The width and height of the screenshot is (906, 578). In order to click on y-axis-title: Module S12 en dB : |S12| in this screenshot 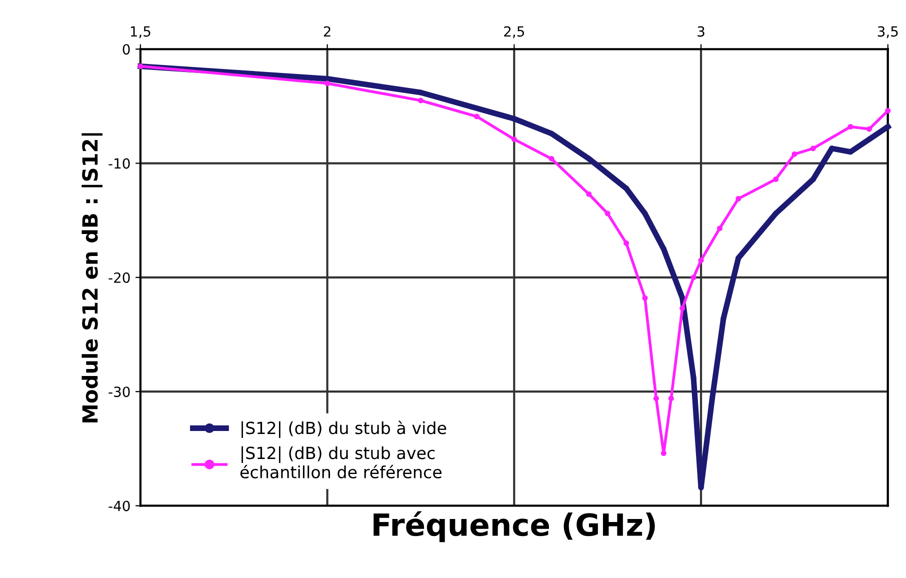, I will do `click(92, 277)`.